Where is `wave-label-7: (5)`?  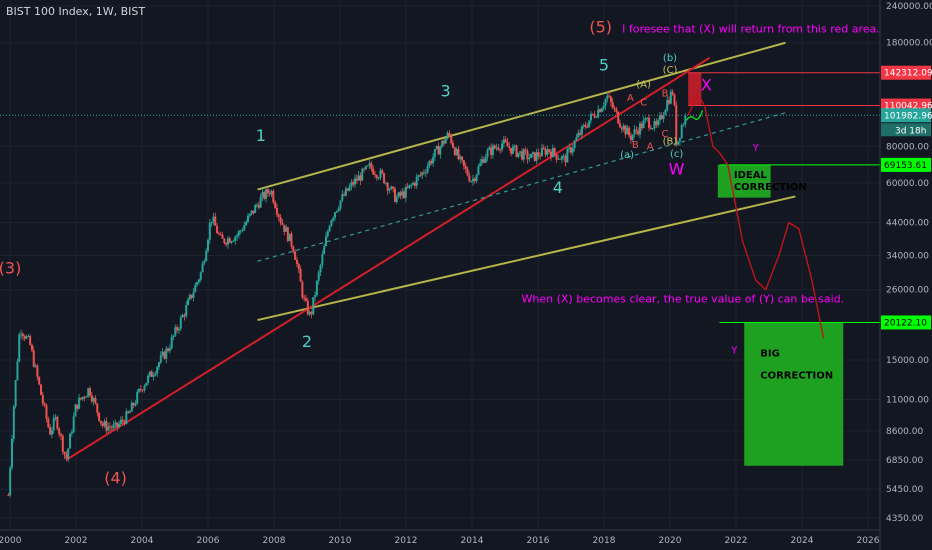
wave-label-7: (5) is located at coordinates (600, 27).